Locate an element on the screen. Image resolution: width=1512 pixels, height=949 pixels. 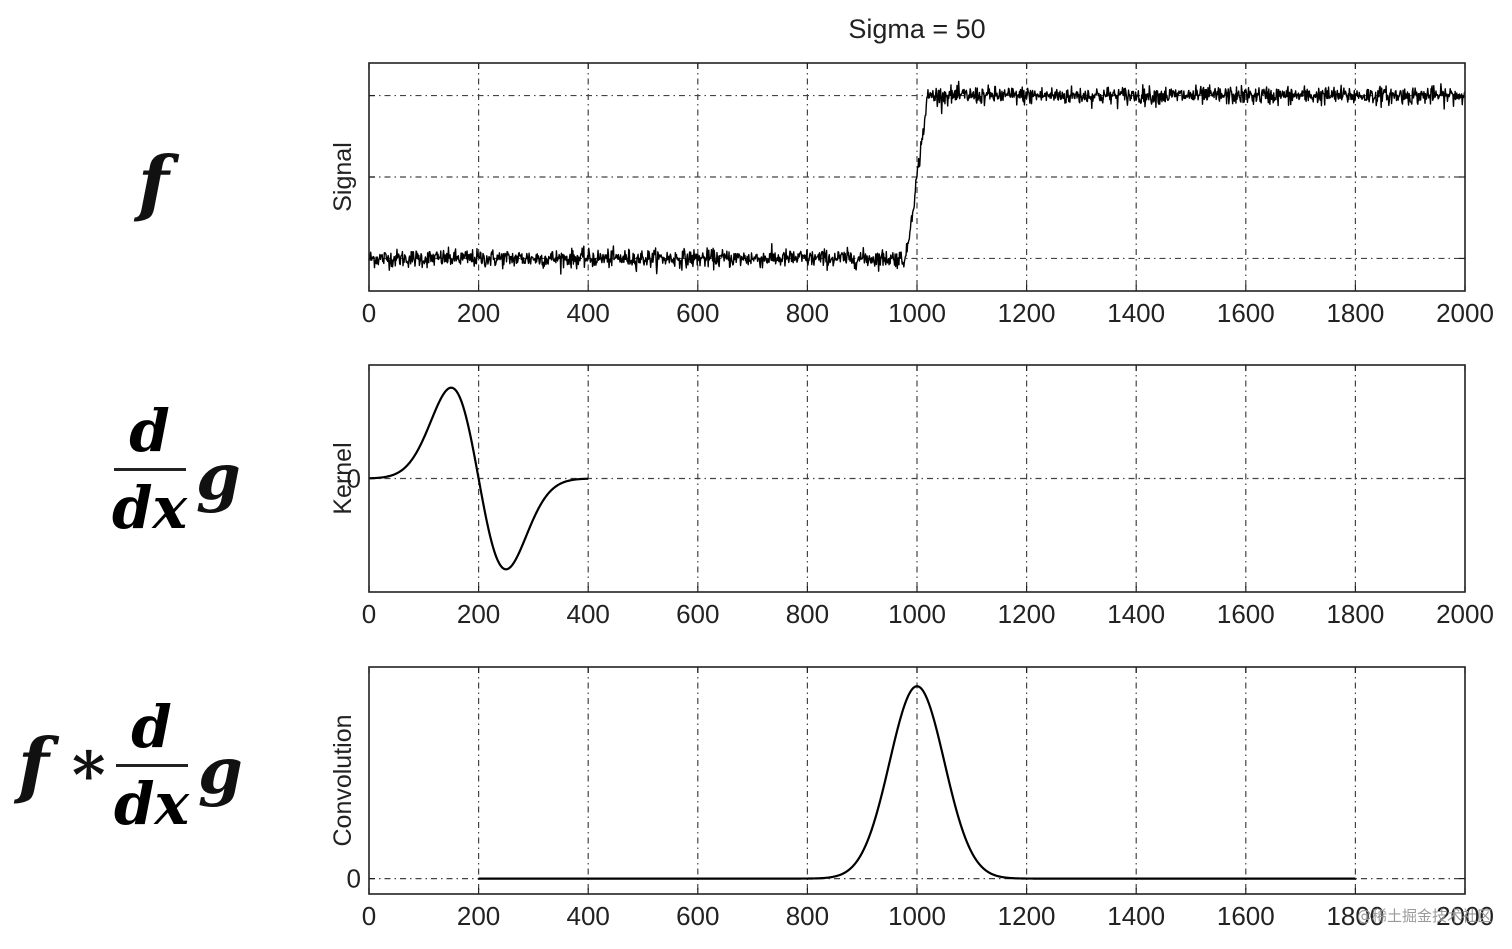
panel-2-xtick-label: 800 is located at coordinates (807, 614).